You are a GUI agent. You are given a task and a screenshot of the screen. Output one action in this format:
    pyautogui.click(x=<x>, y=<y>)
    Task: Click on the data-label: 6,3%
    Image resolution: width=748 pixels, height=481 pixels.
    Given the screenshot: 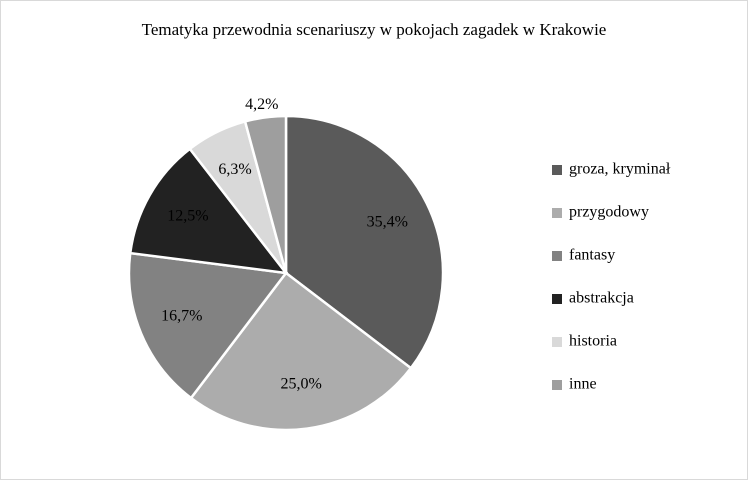 What is the action you would take?
    pyautogui.click(x=234, y=169)
    